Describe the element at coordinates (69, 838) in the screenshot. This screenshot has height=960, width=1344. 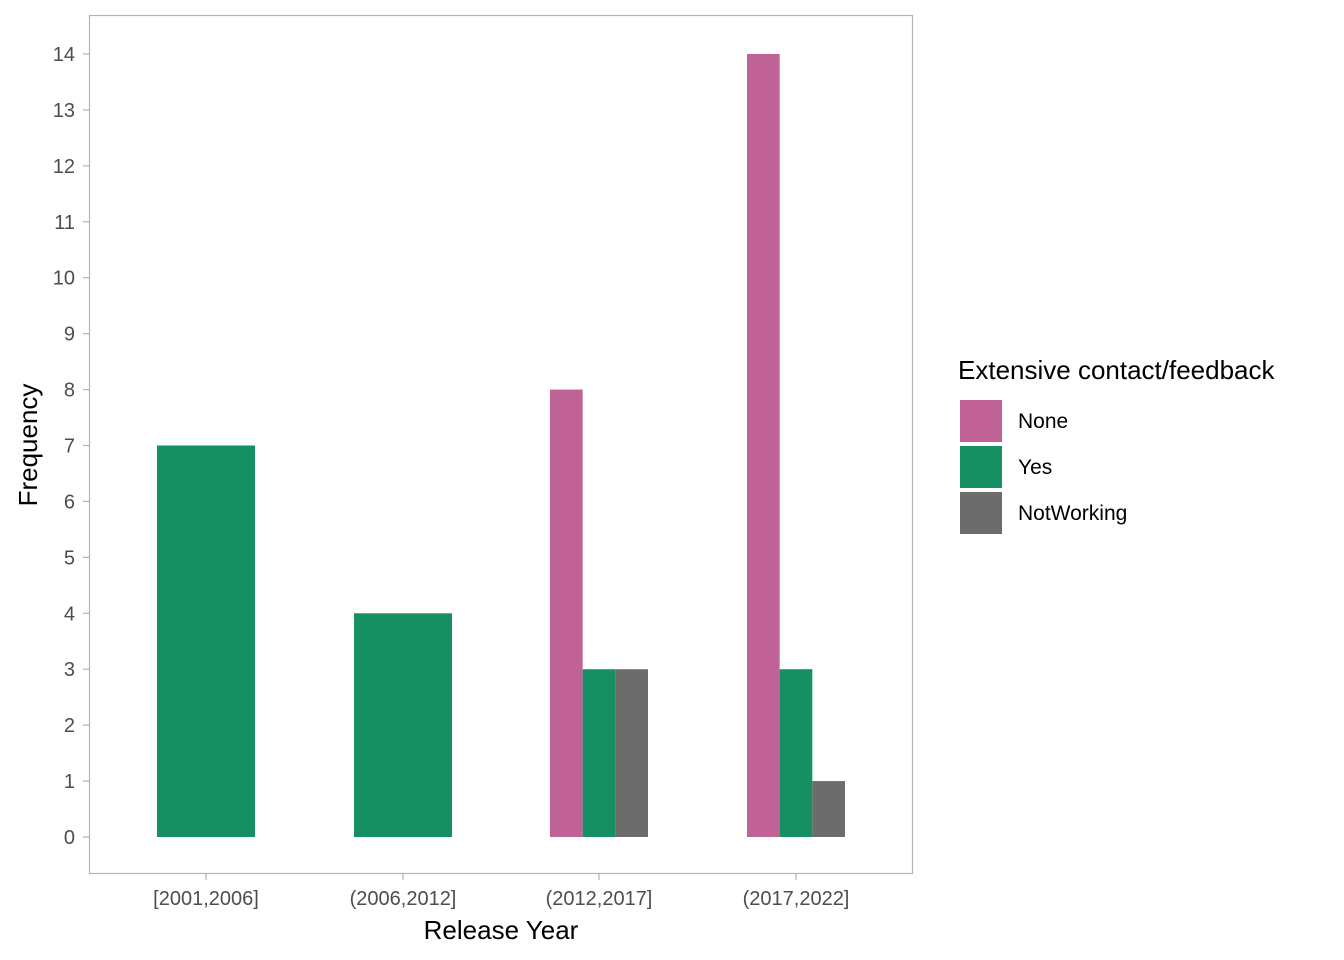
I see `y-tick-label: 0` at that location.